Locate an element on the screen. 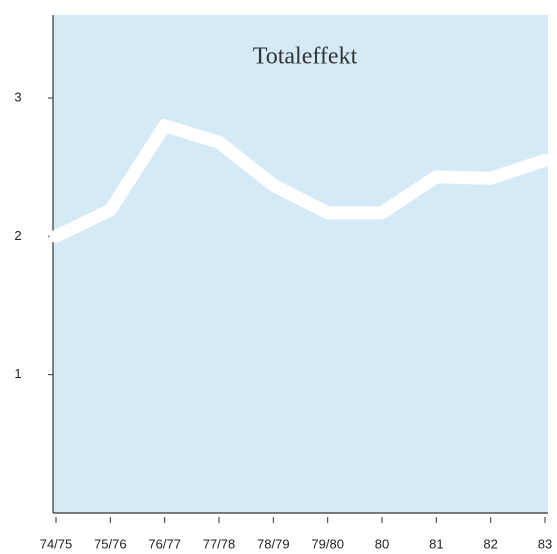 This screenshot has height=554, width=557. x-tick-label: 75/76 is located at coordinates (110, 543).